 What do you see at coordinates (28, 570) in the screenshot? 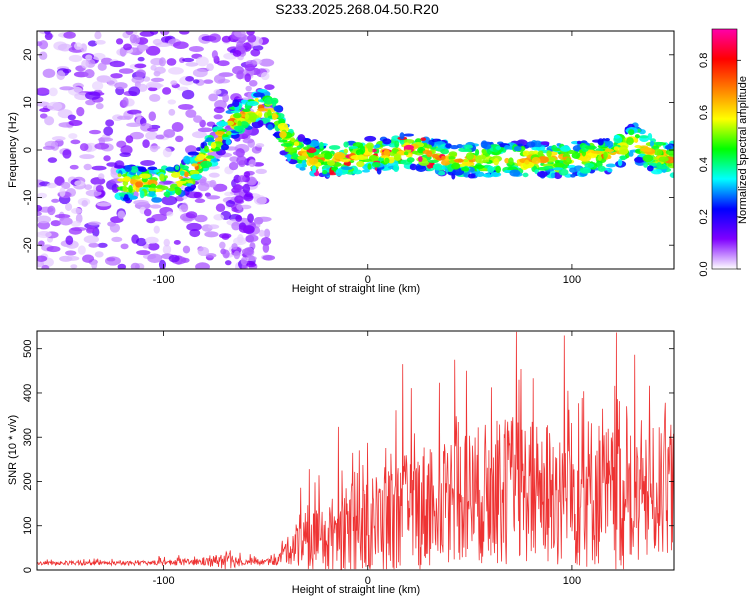
I see `snr-y-tick-label: 0` at bounding box center [28, 570].